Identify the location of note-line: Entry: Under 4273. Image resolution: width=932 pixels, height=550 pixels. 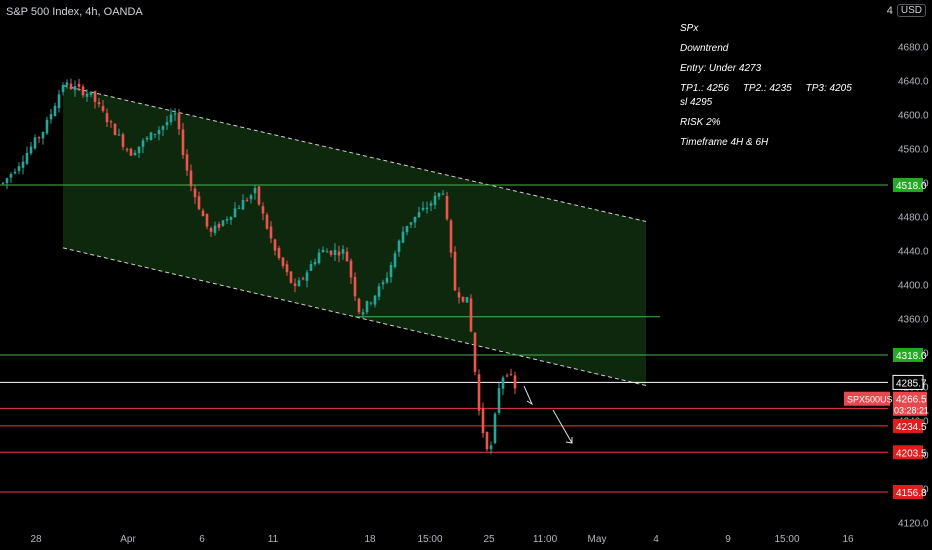
(721, 68).